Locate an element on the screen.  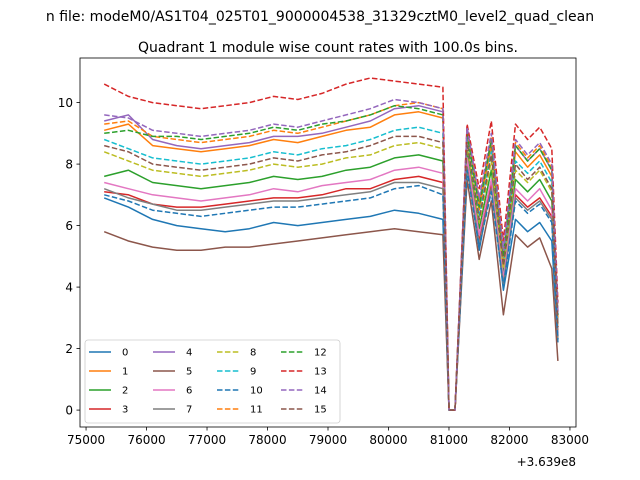
x-tick-label: 79000 is located at coordinates (328, 440).